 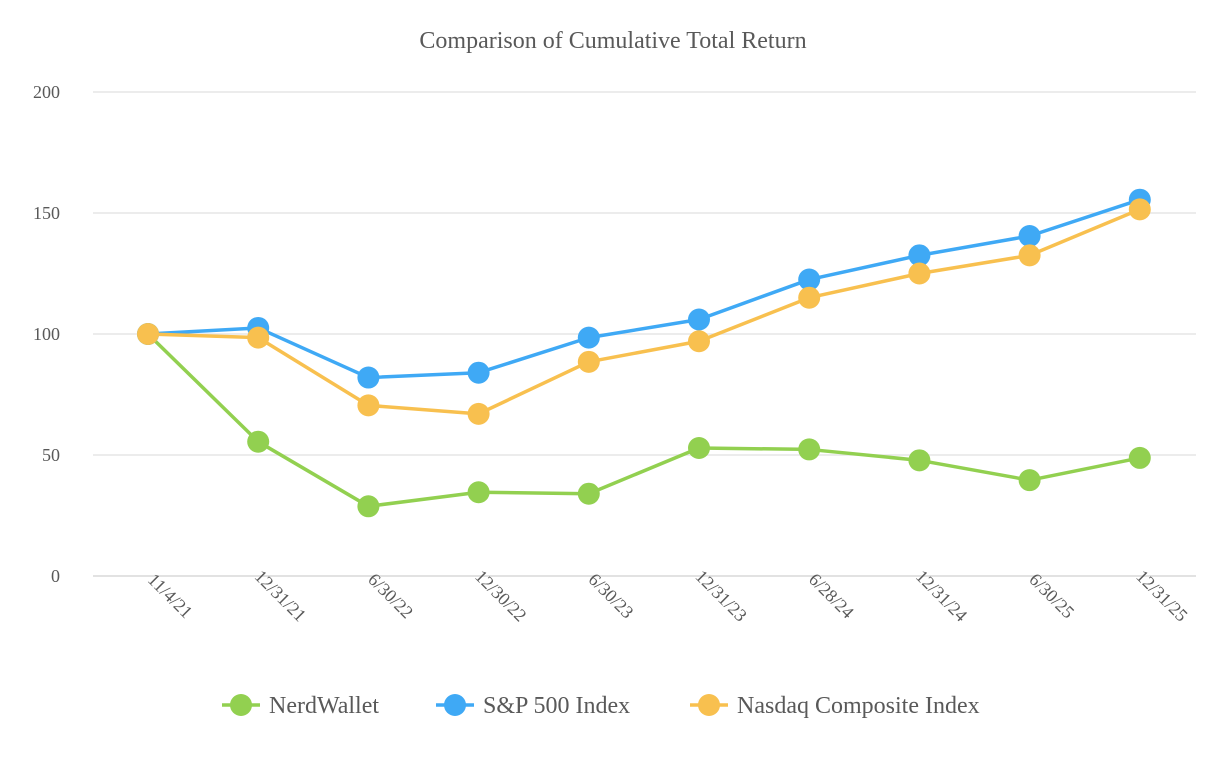 I want to click on x-tick-label: 6/30/25, so click(x=1051, y=595).